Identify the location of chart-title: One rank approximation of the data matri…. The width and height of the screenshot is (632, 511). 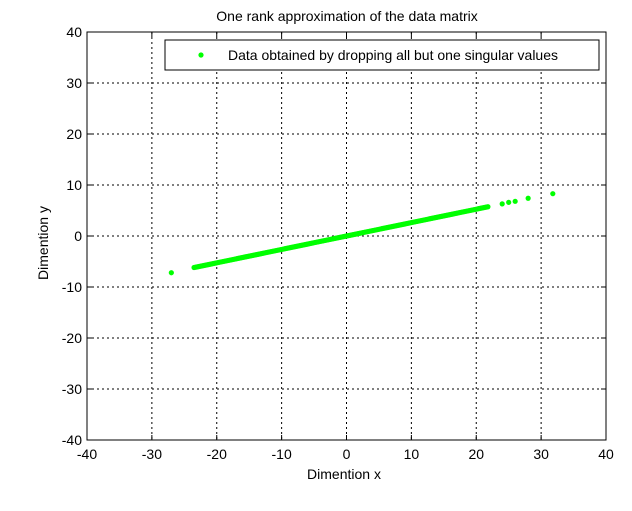
(346, 16).